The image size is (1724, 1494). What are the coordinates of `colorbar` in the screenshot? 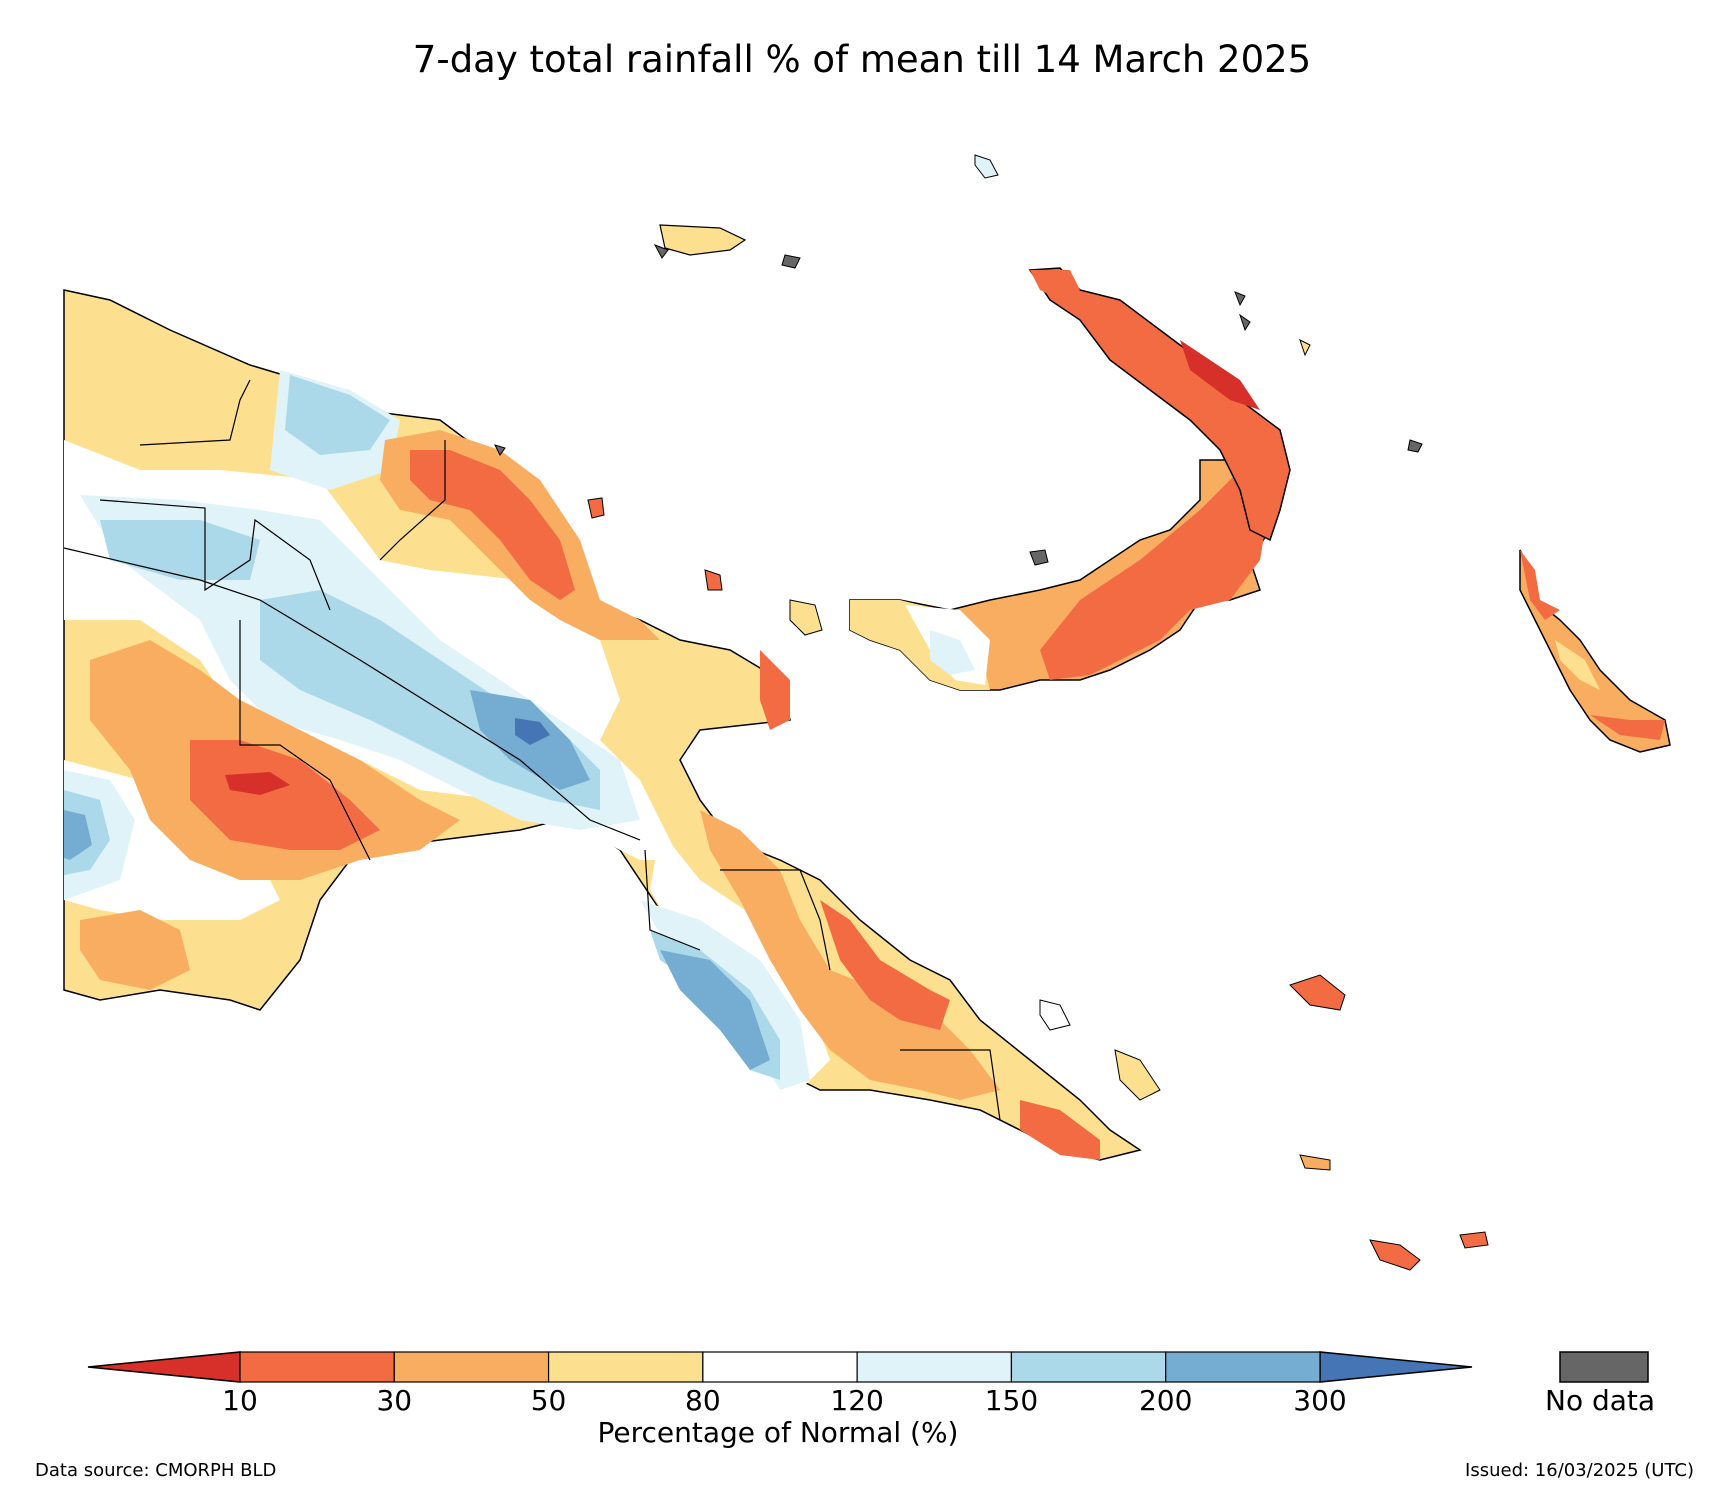 It's located at (780, 1367).